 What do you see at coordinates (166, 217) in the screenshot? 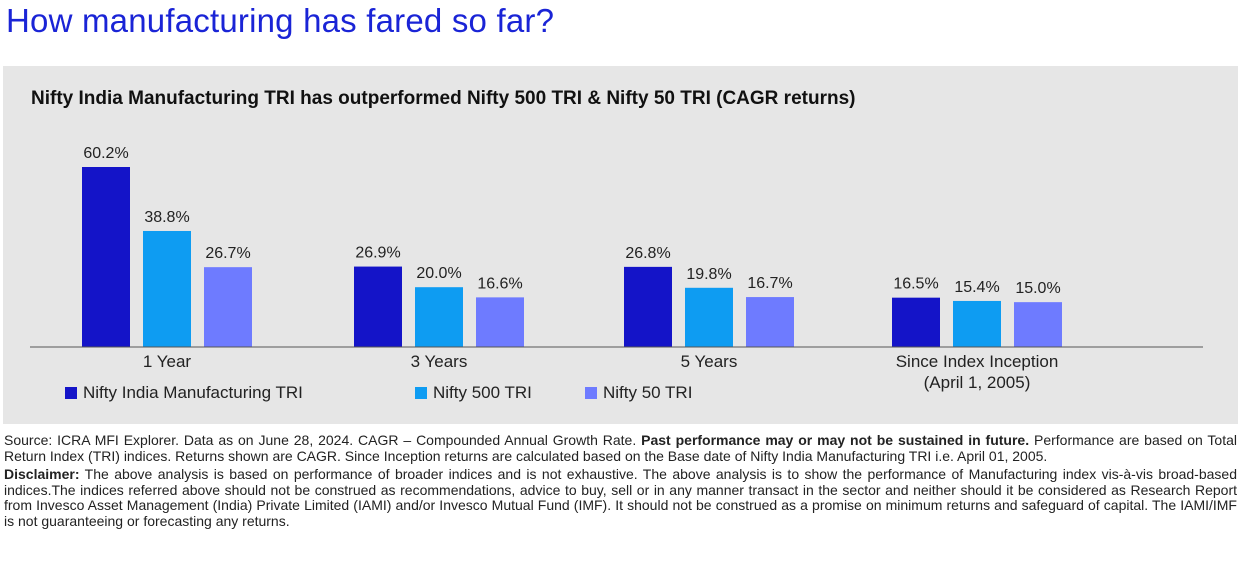
I see `data-label: 38.8%` at bounding box center [166, 217].